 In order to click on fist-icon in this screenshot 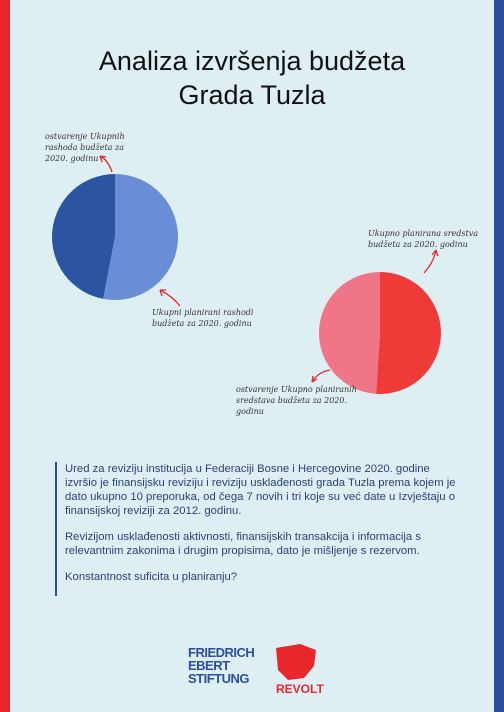, I will do `click(296, 662)`.